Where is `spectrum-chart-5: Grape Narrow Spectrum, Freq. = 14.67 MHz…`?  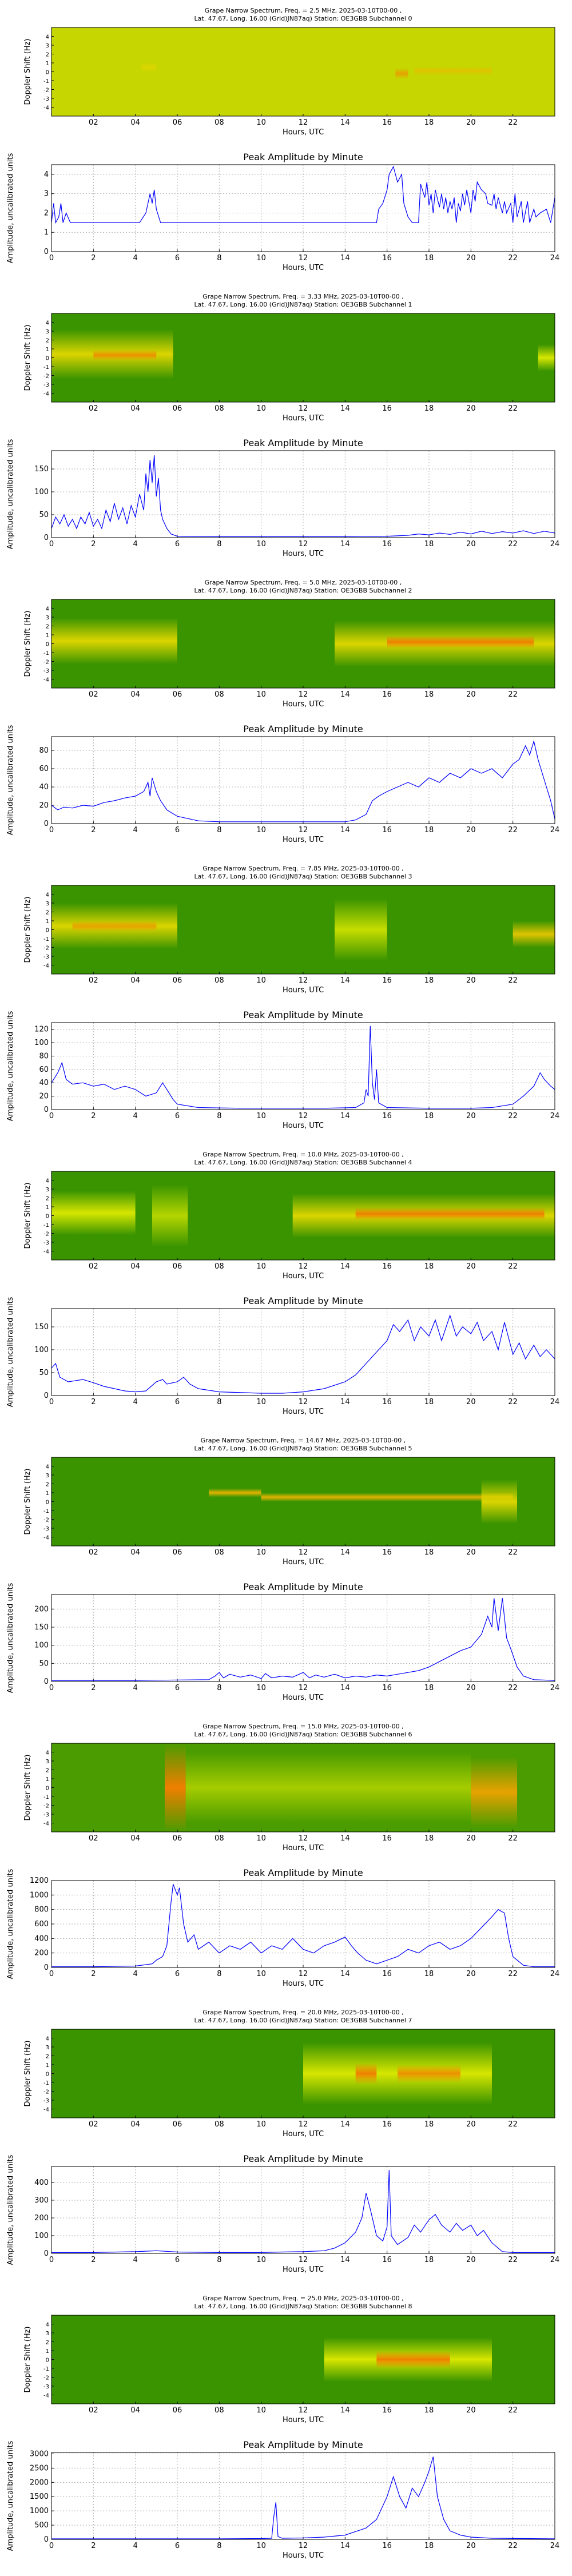
spectrum-chart-5: Grape Narrow Spectrum, Freq. = 14.67 MHz… is located at coordinates (289, 1502).